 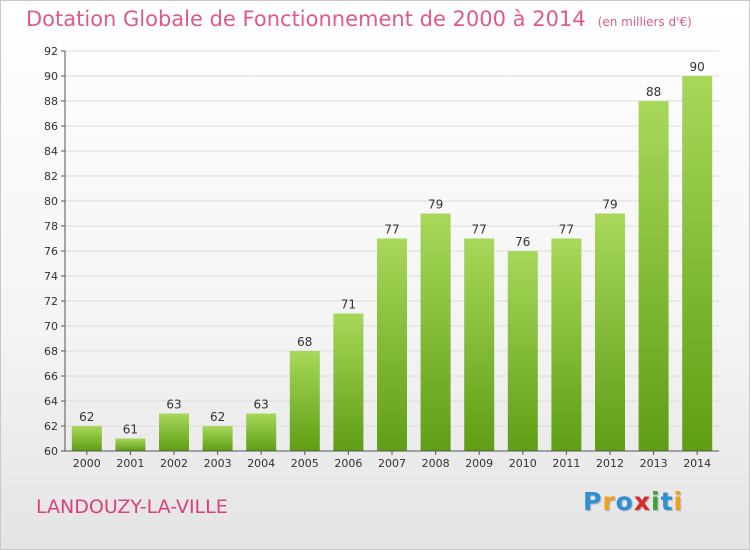 What do you see at coordinates (593, 501) in the screenshot?
I see `logo-letter: P` at bounding box center [593, 501].